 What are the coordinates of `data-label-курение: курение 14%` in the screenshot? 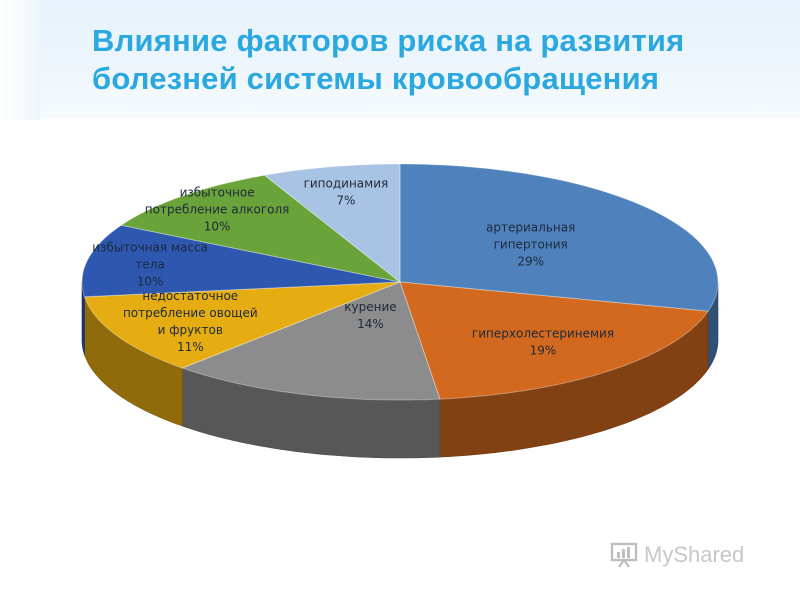 It's located at (370, 315).